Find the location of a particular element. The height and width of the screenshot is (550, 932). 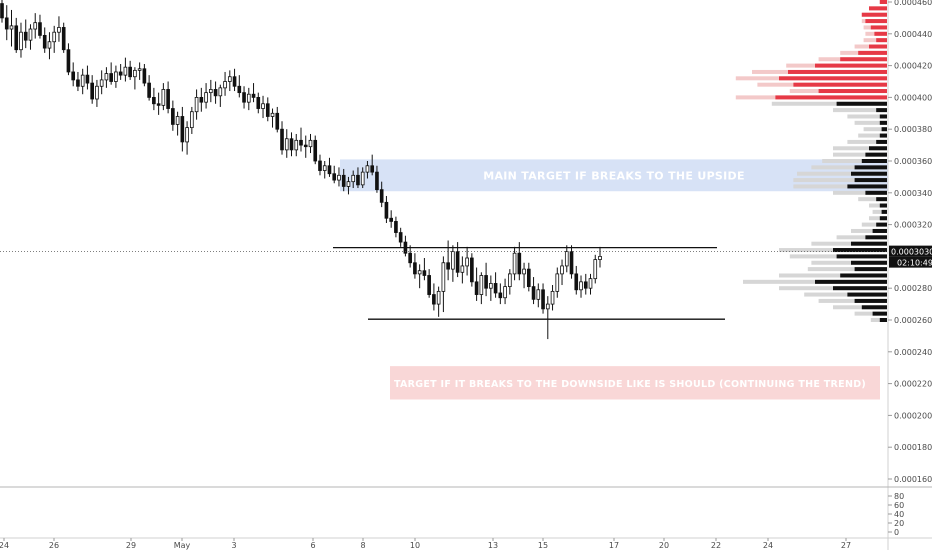

volume-profile is located at coordinates (811, 161).